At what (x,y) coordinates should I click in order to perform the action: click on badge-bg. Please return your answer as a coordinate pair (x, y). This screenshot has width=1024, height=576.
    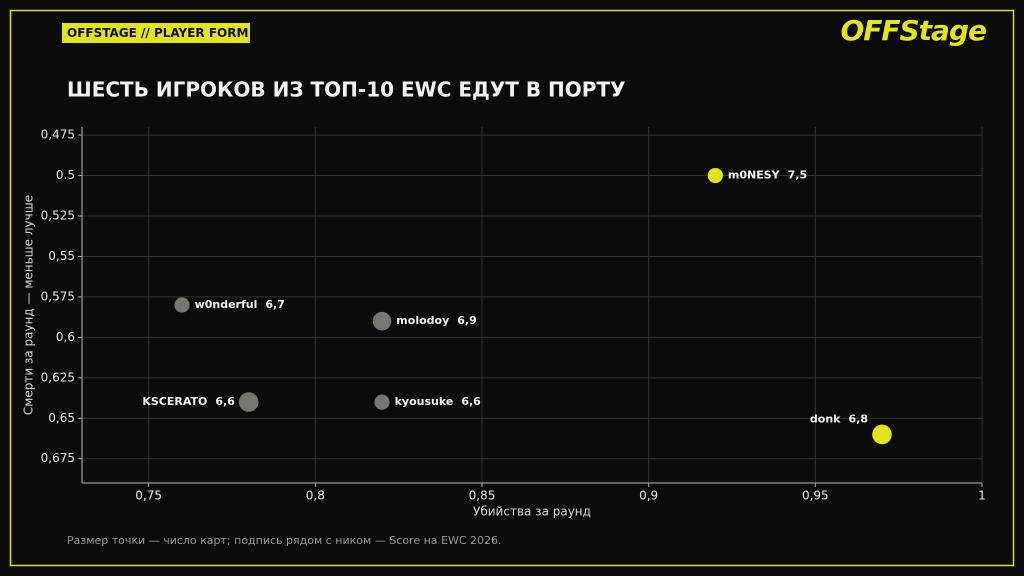
    Looking at the image, I should click on (156, 33).